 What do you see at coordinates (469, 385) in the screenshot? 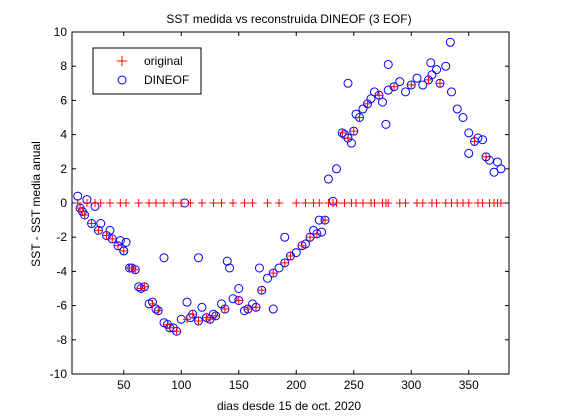
I see `x-tick-label: 350` at bounding box center [469, 385].